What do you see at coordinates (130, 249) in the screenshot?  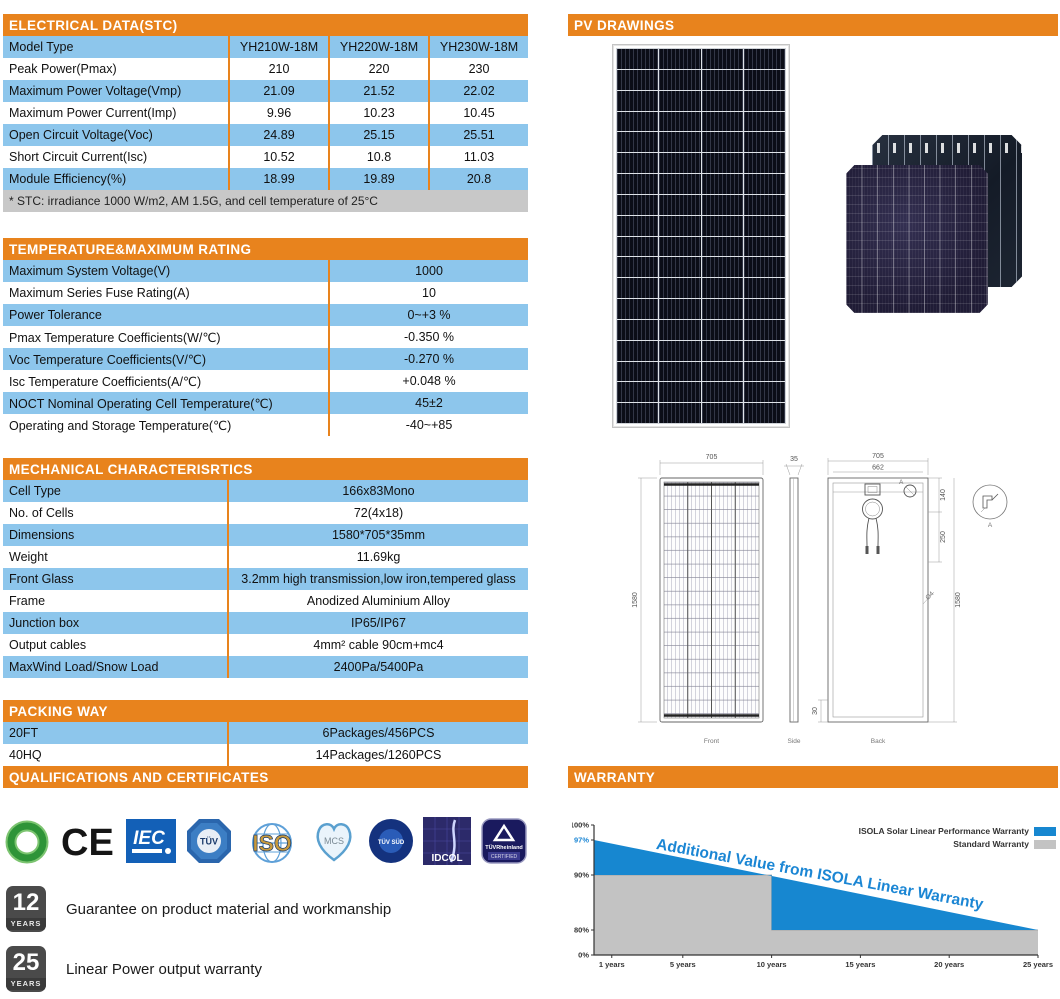 I see `section-title: TEMPERATURE&MAXIMUM RATING` at bounding box center [130, 249].